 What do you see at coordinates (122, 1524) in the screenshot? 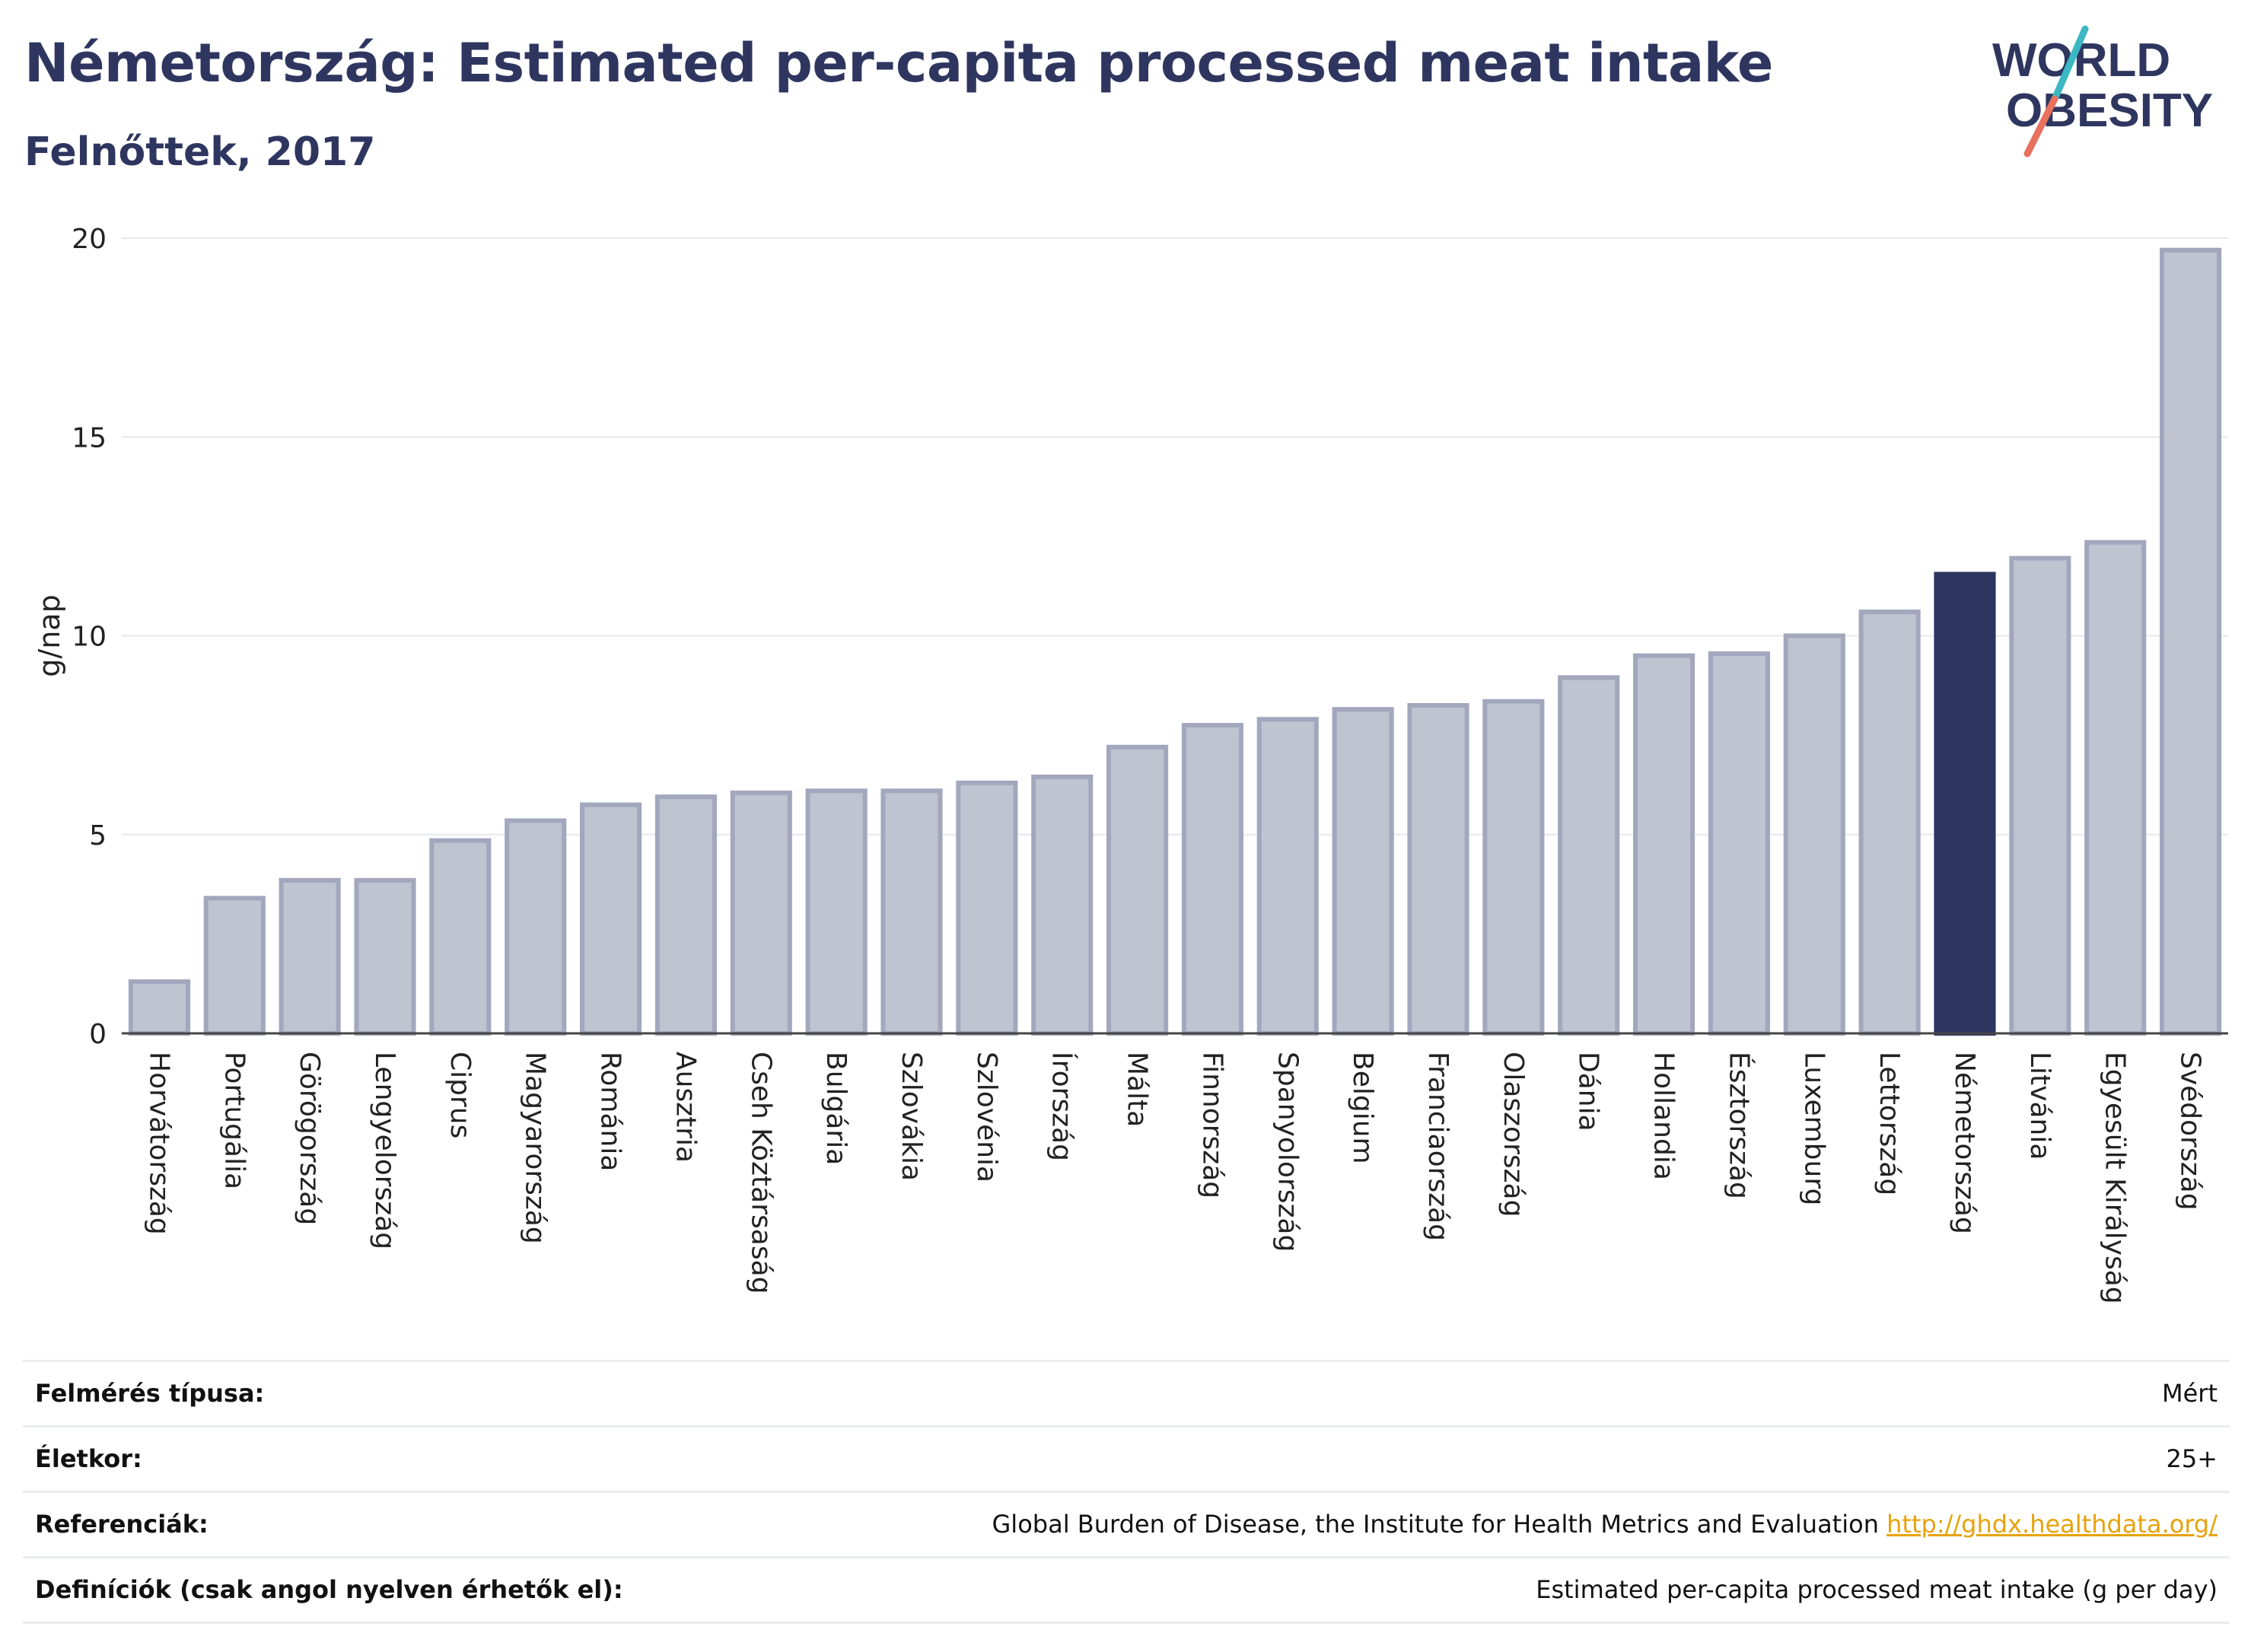
I see `meta-label: Referenciák:` at bounding box center [122, 1524].